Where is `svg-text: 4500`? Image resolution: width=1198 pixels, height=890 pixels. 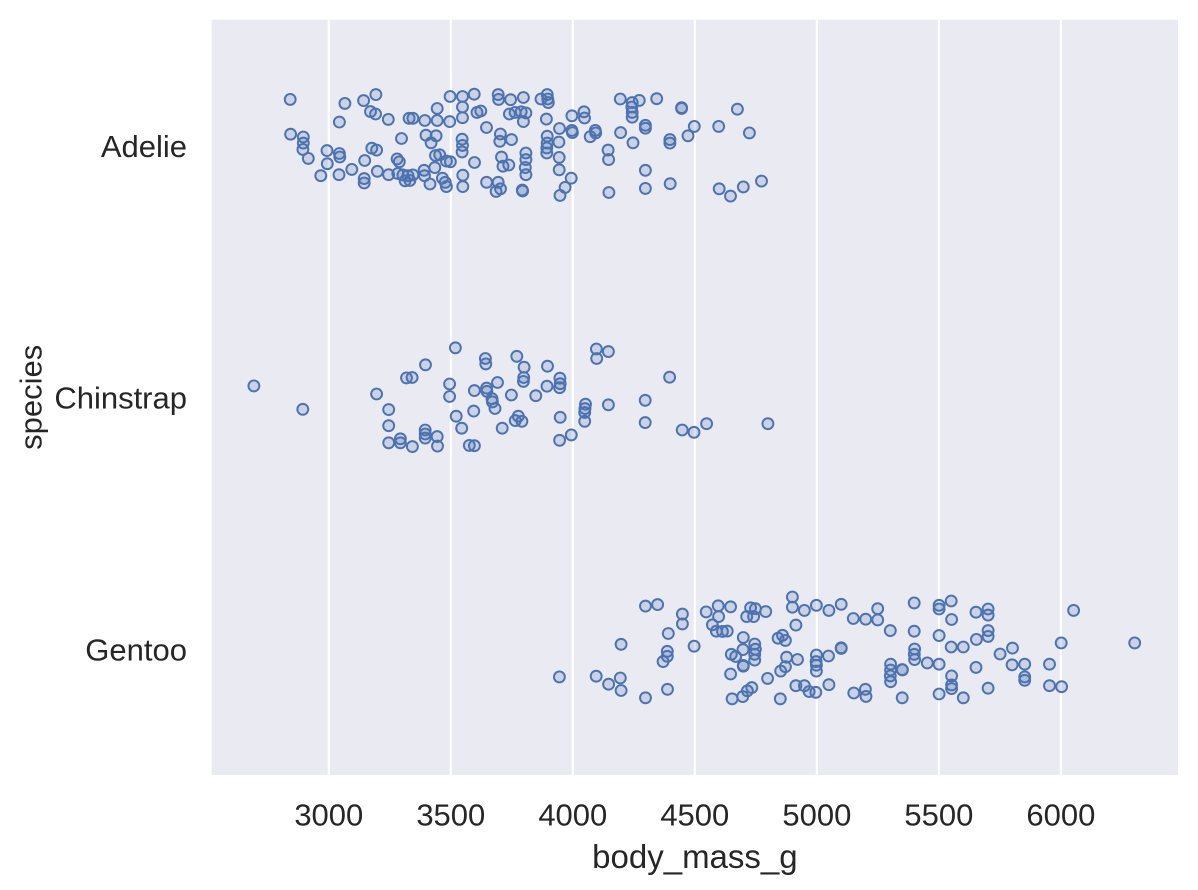
svg-text: 4500 is located at coordinates (694, 815).